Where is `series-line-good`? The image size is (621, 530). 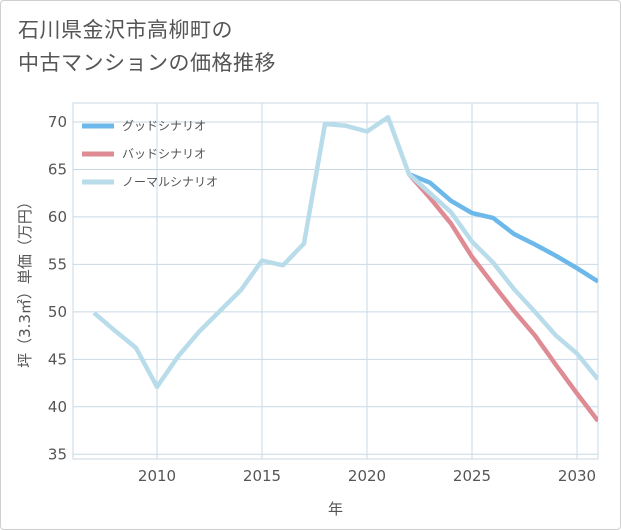
series-line-good is located at coordinates (503, 228).